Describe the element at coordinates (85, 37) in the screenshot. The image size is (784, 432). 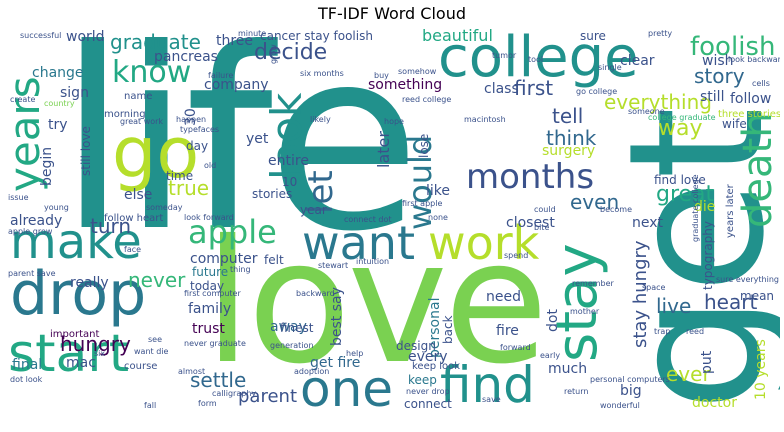
I see `word-world: world` at that location.